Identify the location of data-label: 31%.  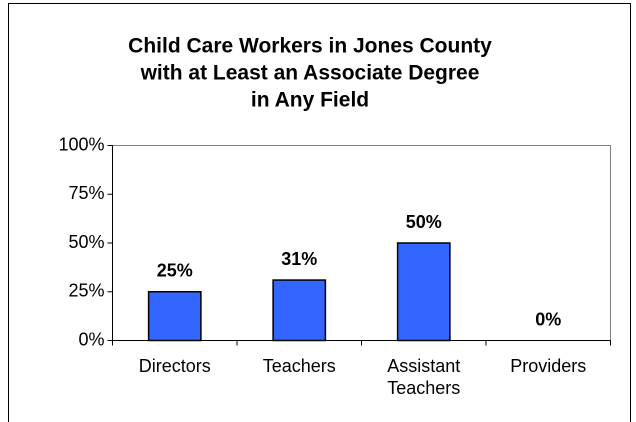
(299, 259).